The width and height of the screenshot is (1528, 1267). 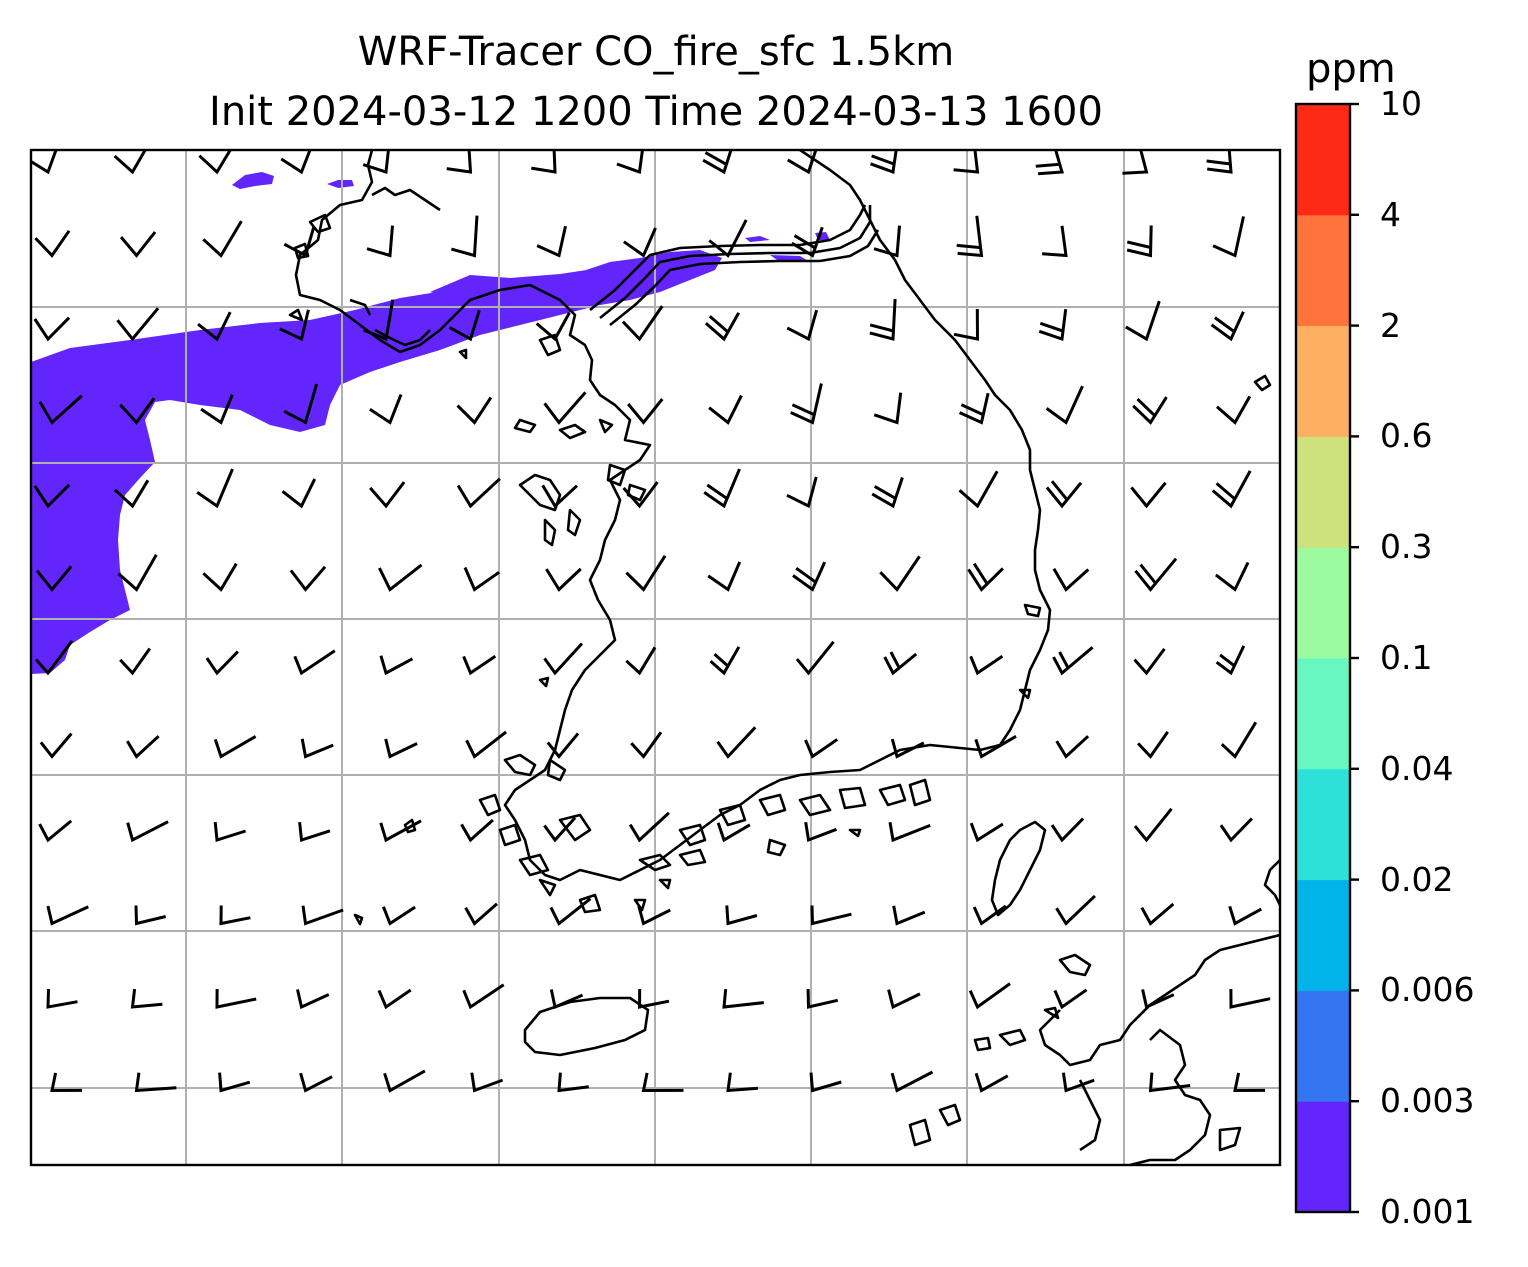 What do you see at coordinates (540, 833) in the screenshot?
I see `island-cluster-sw` at bounding box center [540, 833].